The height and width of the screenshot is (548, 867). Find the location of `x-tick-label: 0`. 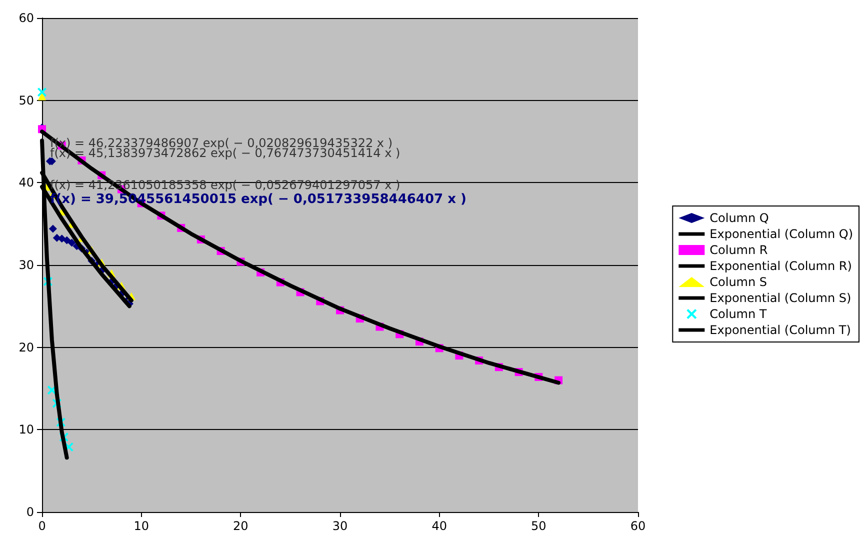

x-tick-label: 0 is located at coordinates (42, 526).